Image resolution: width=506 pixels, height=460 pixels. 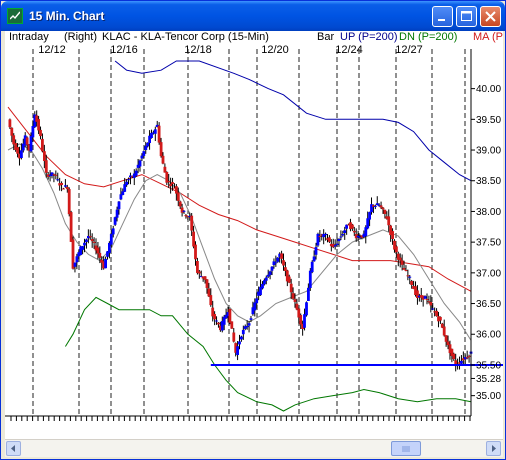 I want to click on scroll-thumb, so click(x=406, y=448).